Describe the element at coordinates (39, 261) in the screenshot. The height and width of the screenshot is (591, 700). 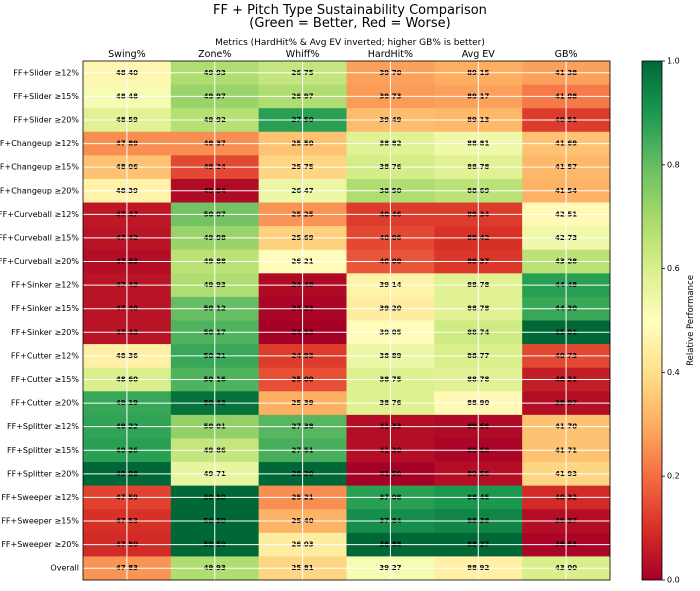
I see `row-label: FF+Curveball ≥20%` at that location.